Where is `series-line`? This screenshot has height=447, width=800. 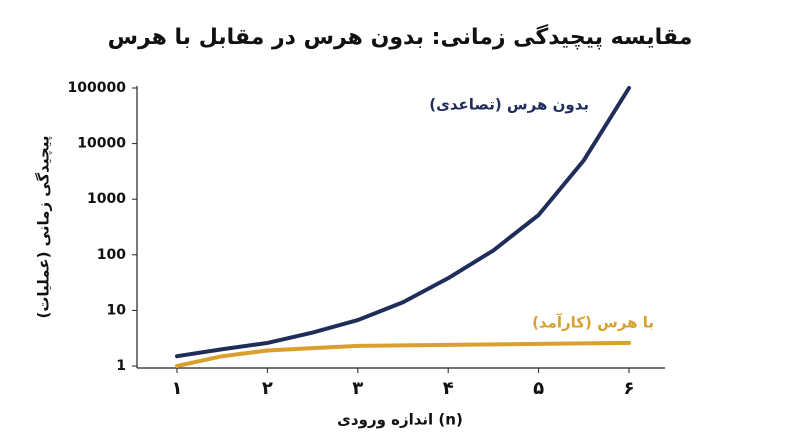
series-line is located at coordinates (403, 354).